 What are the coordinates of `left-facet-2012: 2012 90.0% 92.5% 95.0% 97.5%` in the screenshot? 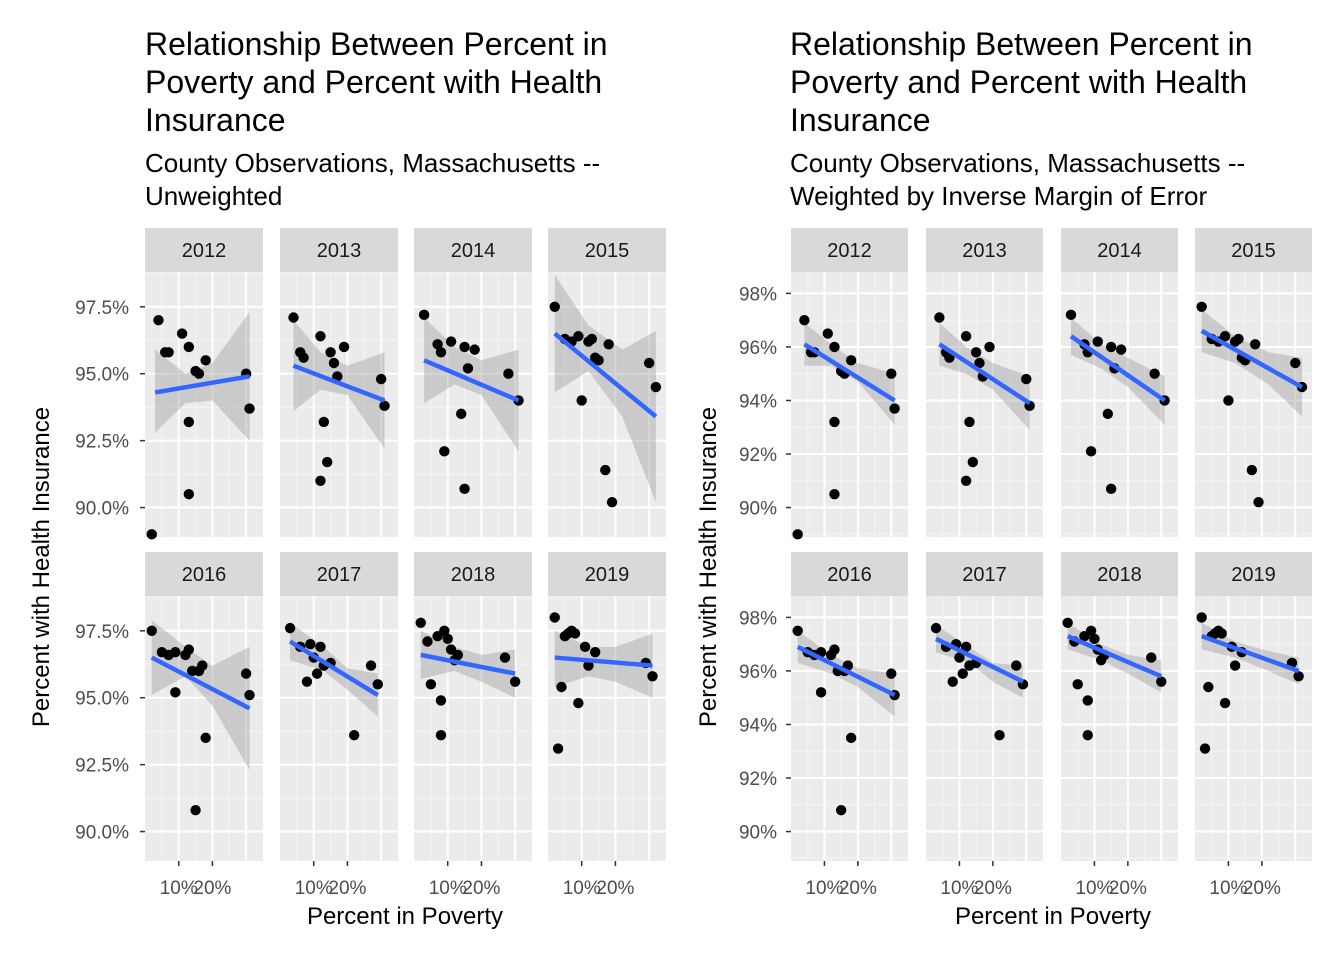 It's located at (169, 384).